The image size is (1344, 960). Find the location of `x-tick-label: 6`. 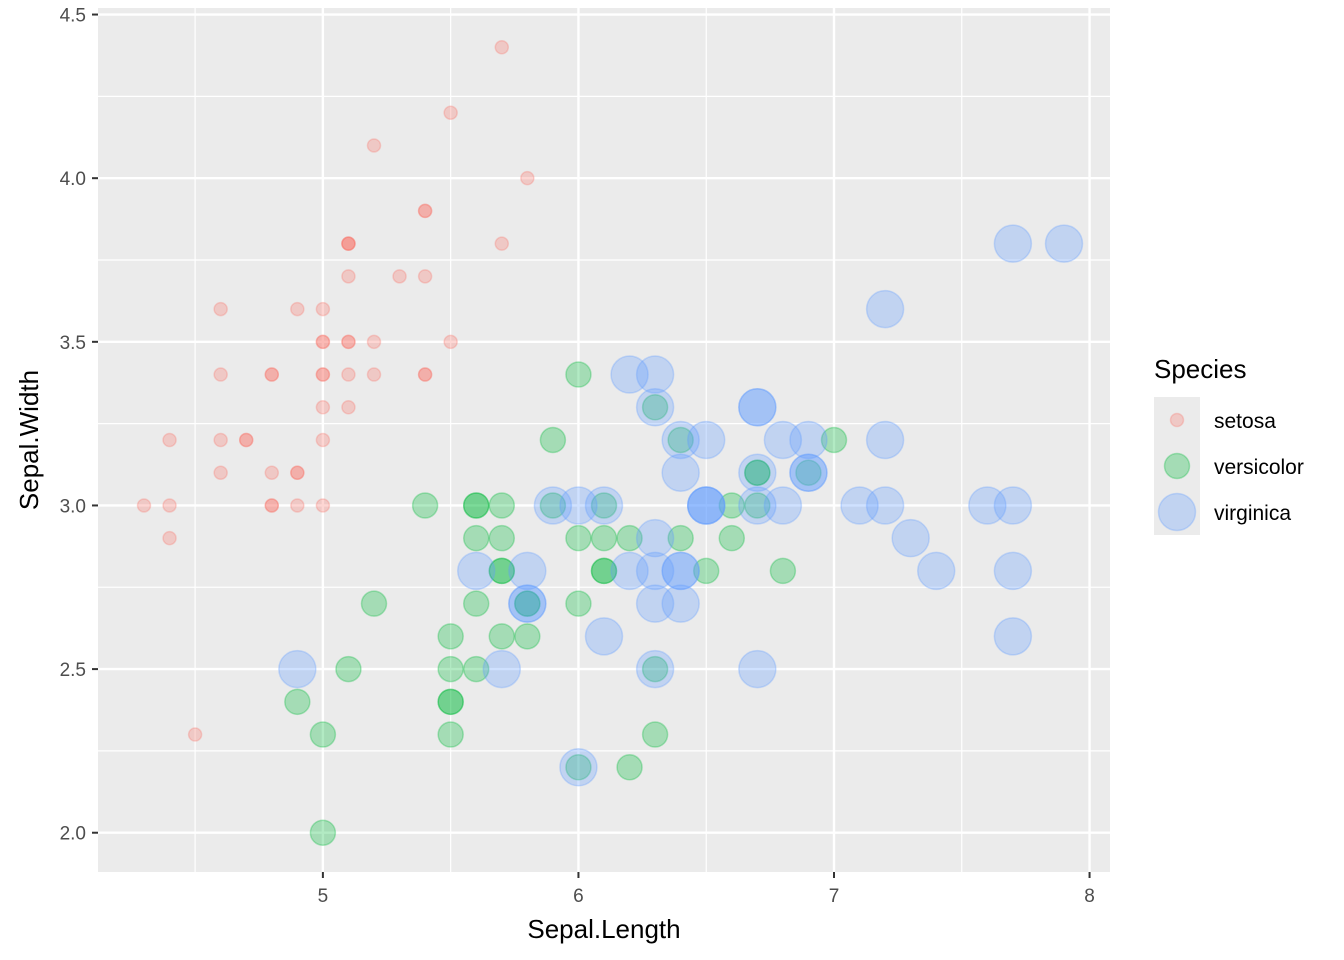

x-tick-label: 6 is located at coordinates (578, 896).